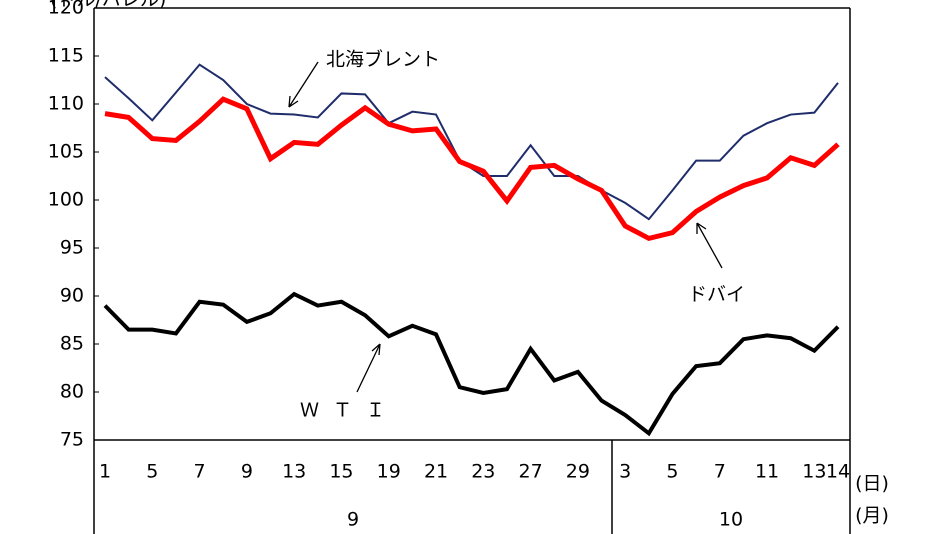 The width and height of the screenshot is (926, 534). Describe the element at coordinates (872, 516) in the screenshot. I see `x-unit-month: (月)` at that location.